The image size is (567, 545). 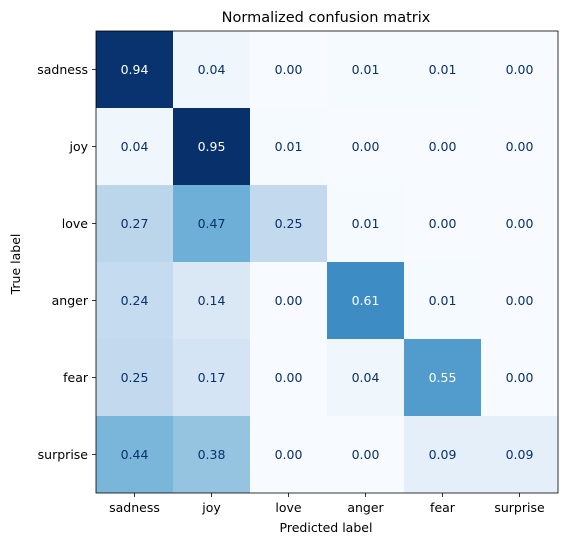 What do you see at coordinates (326, 18) in the screenshot?
I see `chart-title: Normalized confusion matrix` at bounding box center [326, 18].